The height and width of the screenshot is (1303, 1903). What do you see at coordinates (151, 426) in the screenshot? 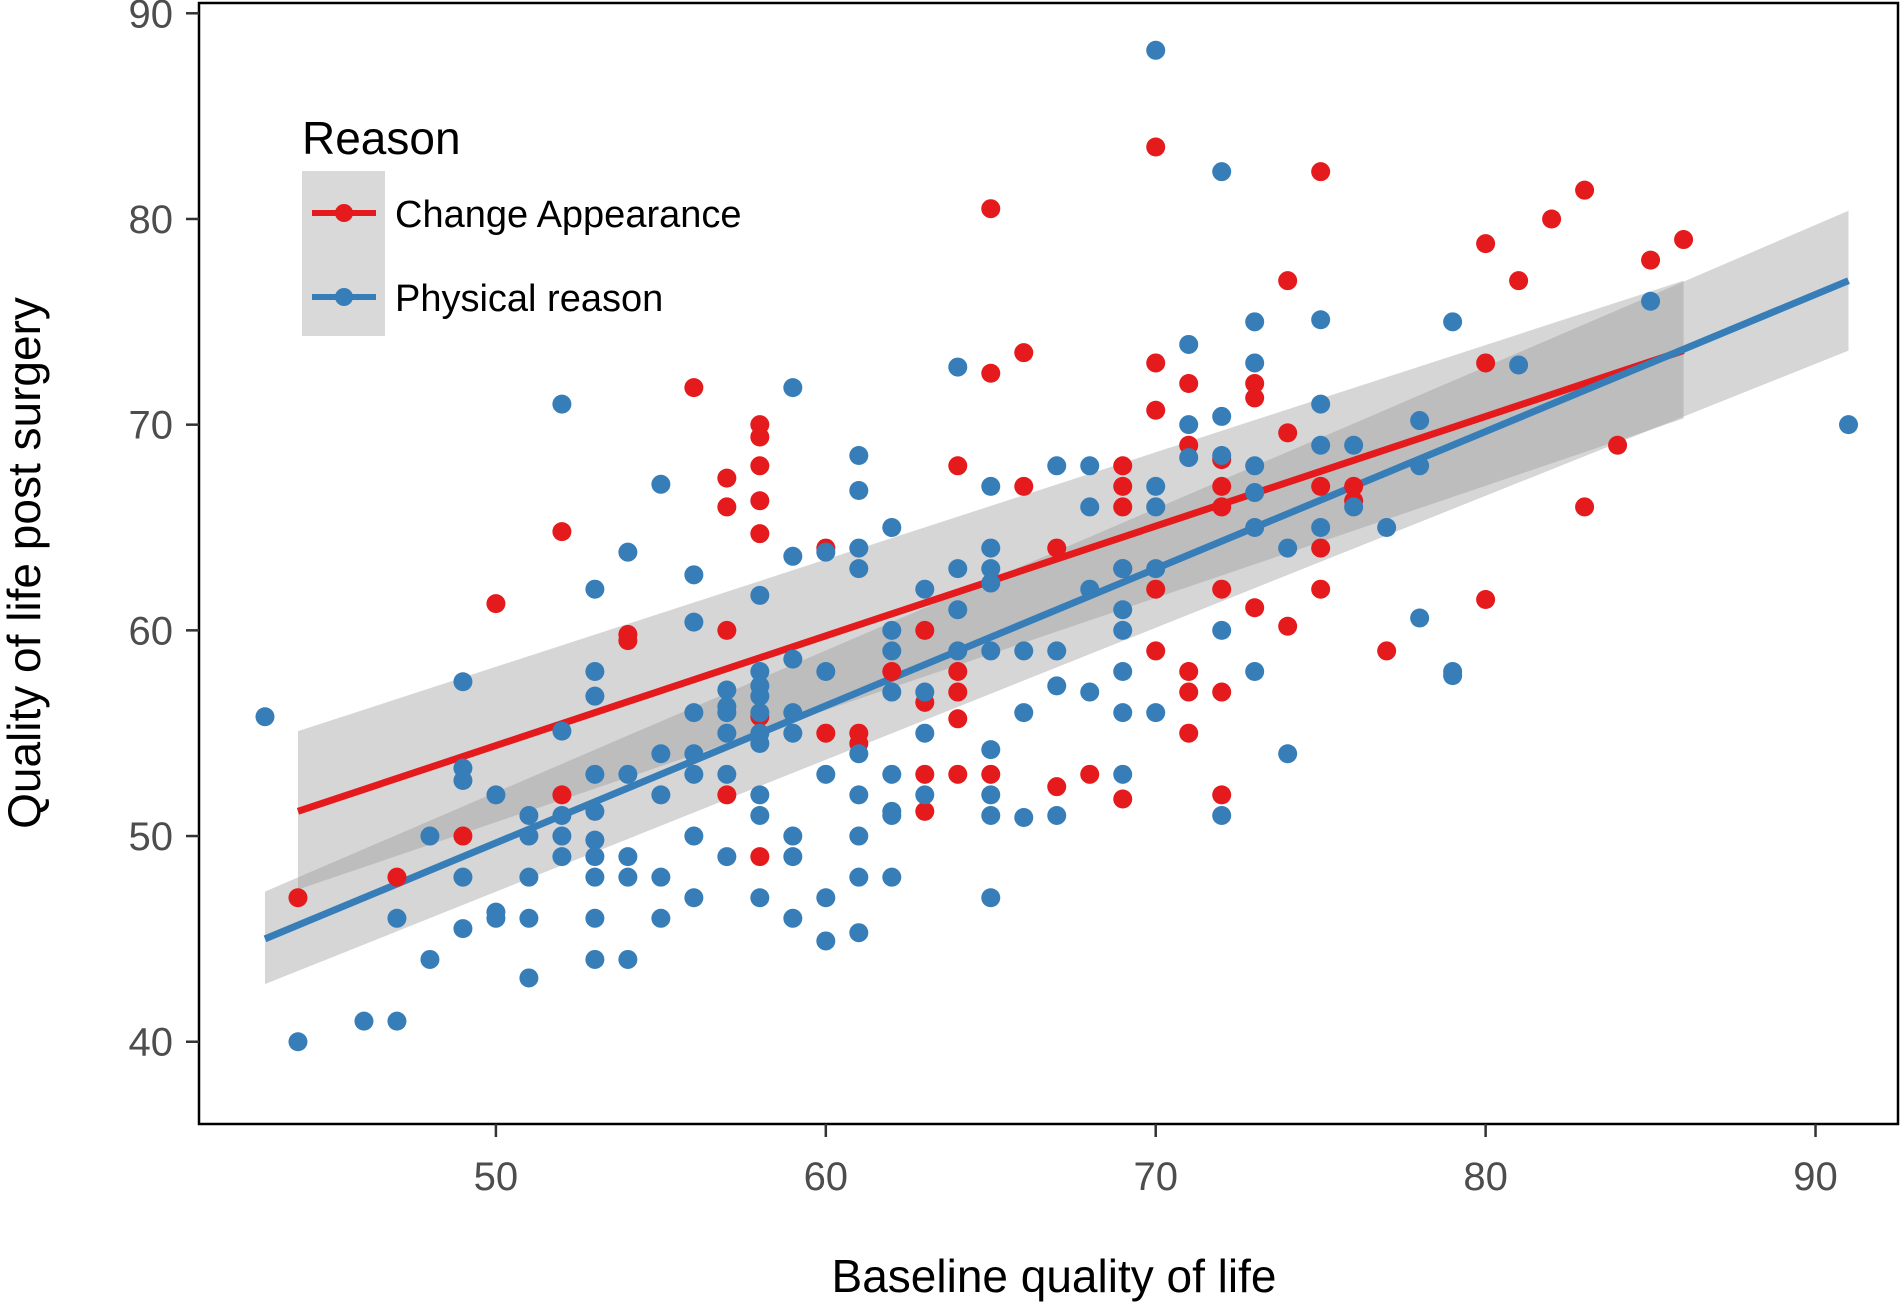
I see `y-tick-label: 70` at bounding box center [151, 426].